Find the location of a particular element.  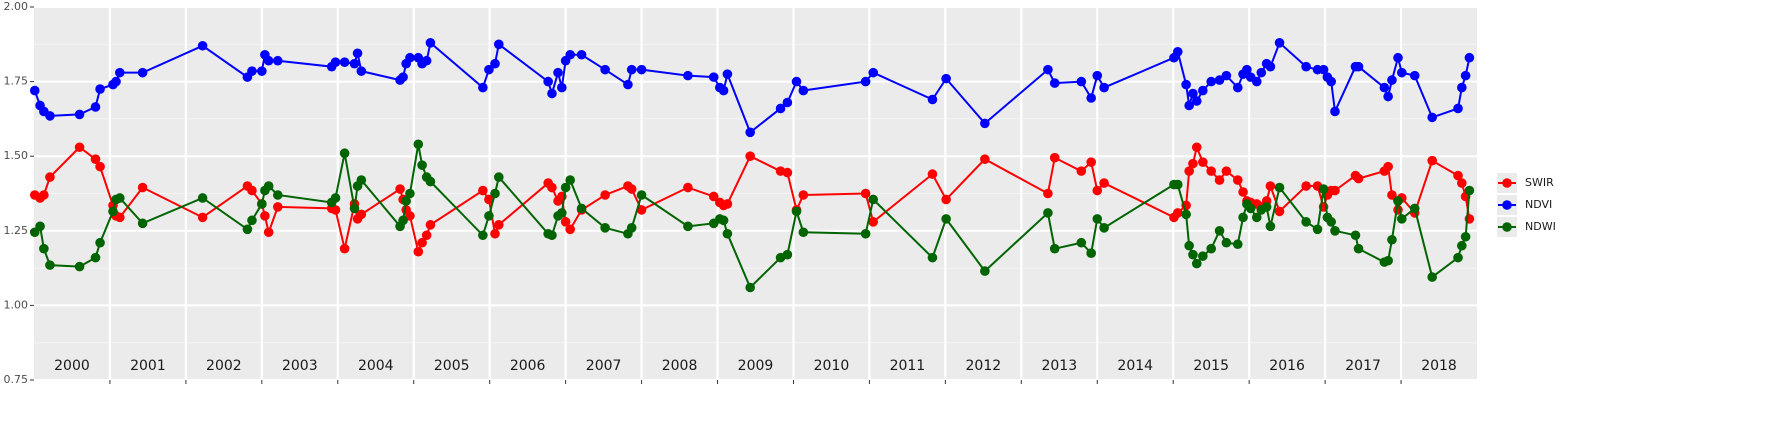

x-tick-label: 2016 is located at coordinates (1287, 366).